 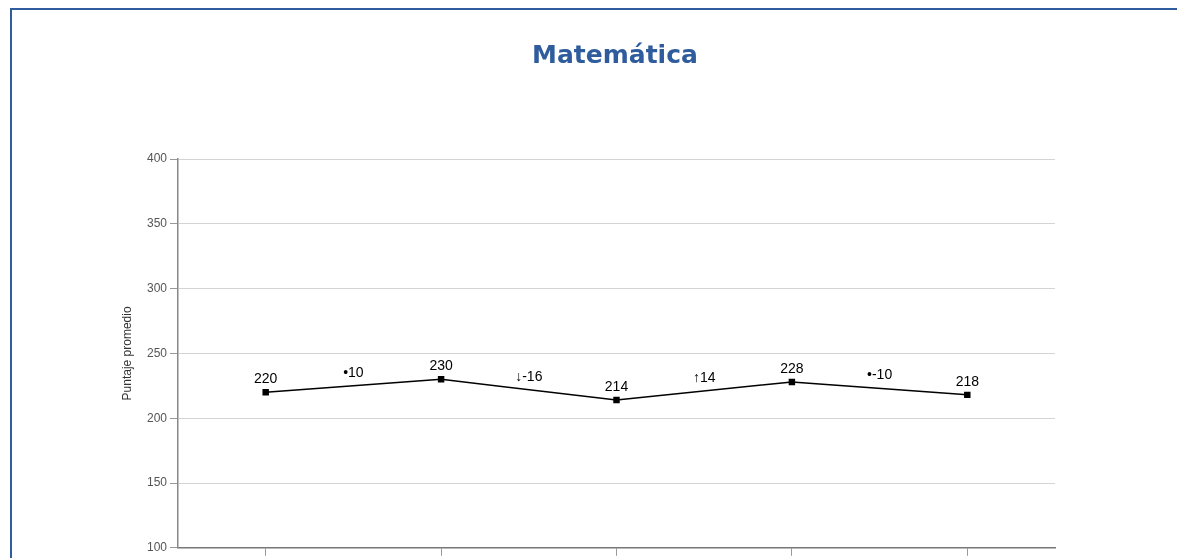 What do you see at coordinates (157, 547) in the screenshot?
I see `y-tick-label: 100` at bounding box center [157, 547].